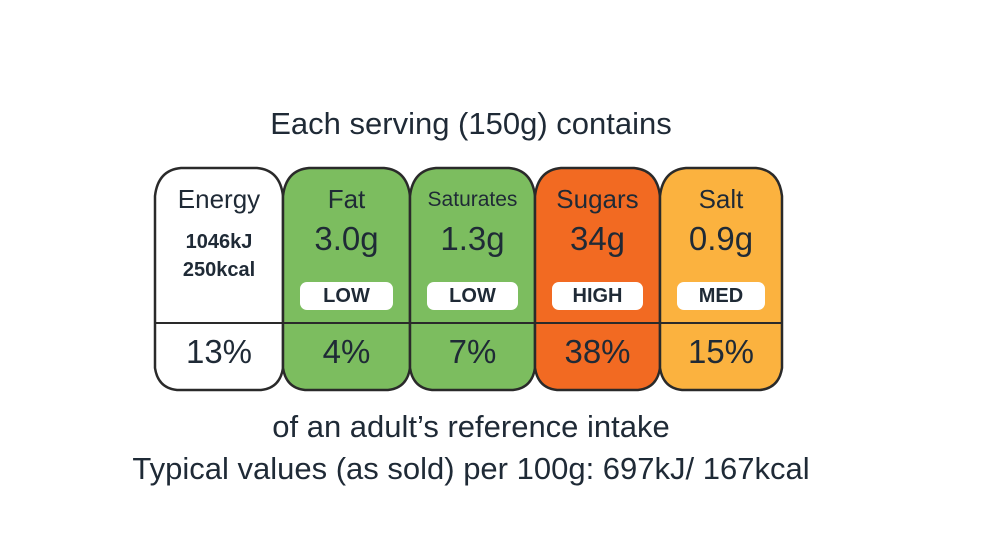 This screenshot has height=558, width=1002. What do you see at coordinates (597, 296) in the screenshot?
I see `level-badge: HIGH` at bounding box center [597, 296].